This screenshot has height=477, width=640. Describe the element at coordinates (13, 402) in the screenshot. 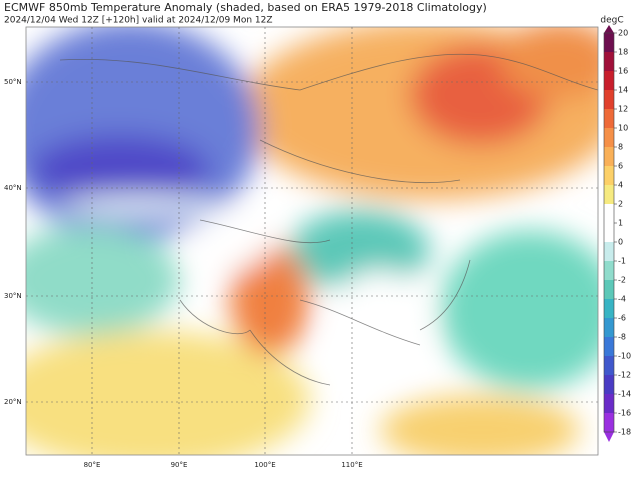

I see `lat-label: 20°N` at that location.